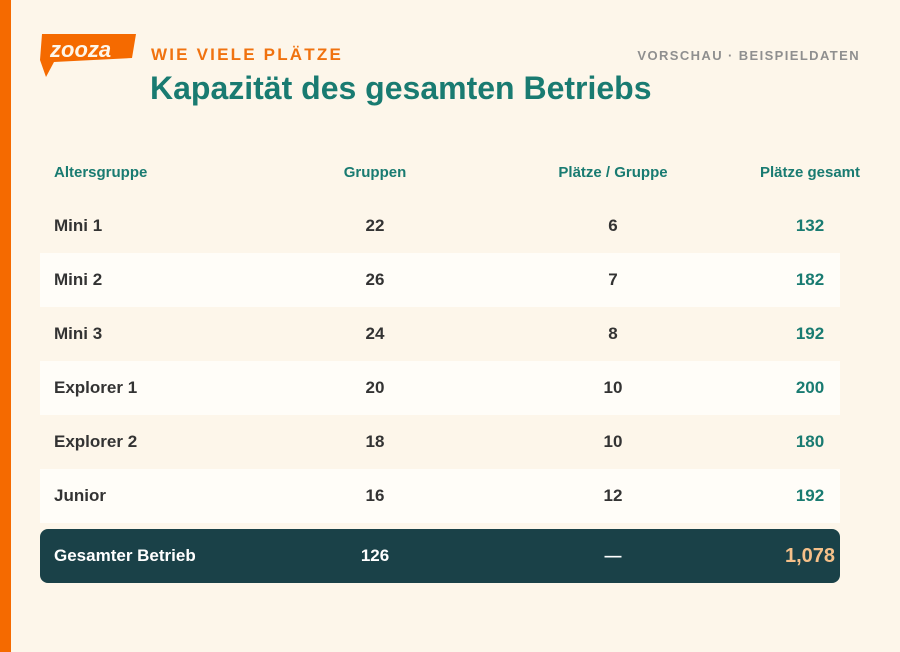 This screenshot has width=900, height=652. Describe the element at coordinates (810, 279) in the screenshot. I see `places-total-cell: 182` at that location.